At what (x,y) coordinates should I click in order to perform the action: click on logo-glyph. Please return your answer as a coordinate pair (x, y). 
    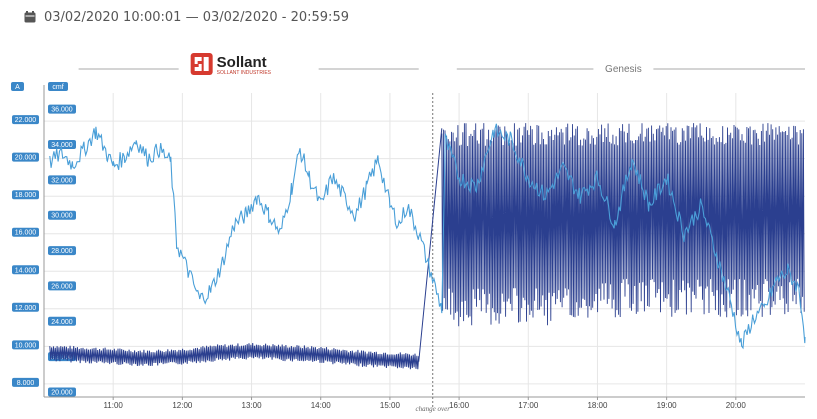
    Looking at the image, I should click on (201, 64).